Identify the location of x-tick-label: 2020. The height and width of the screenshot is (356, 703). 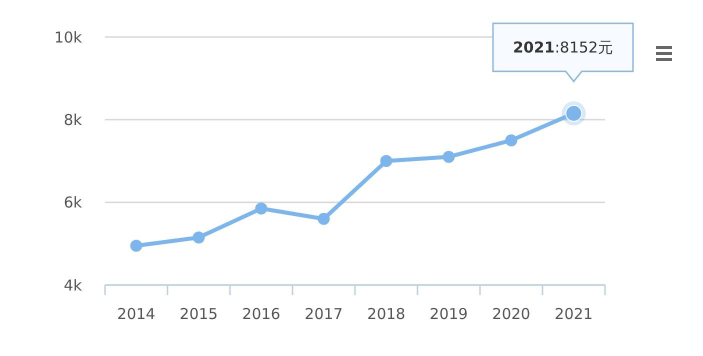
(511, 314).